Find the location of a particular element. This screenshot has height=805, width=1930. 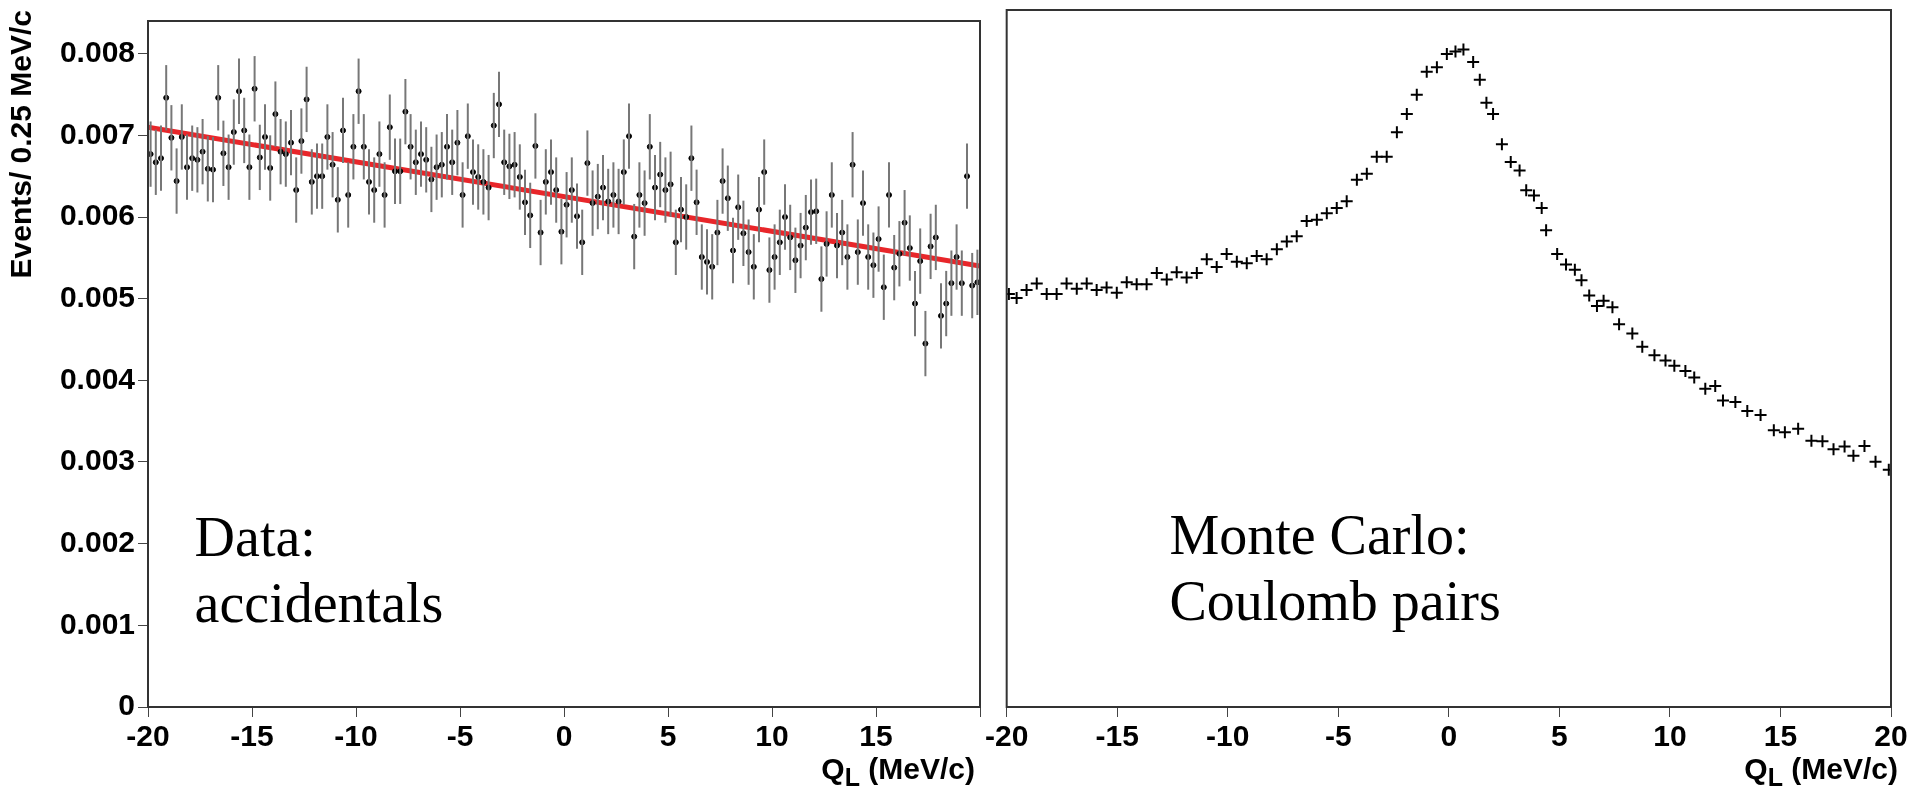

annotation: Monte Carlo: Coulomb pairs is located at coordinates (1335, 567).